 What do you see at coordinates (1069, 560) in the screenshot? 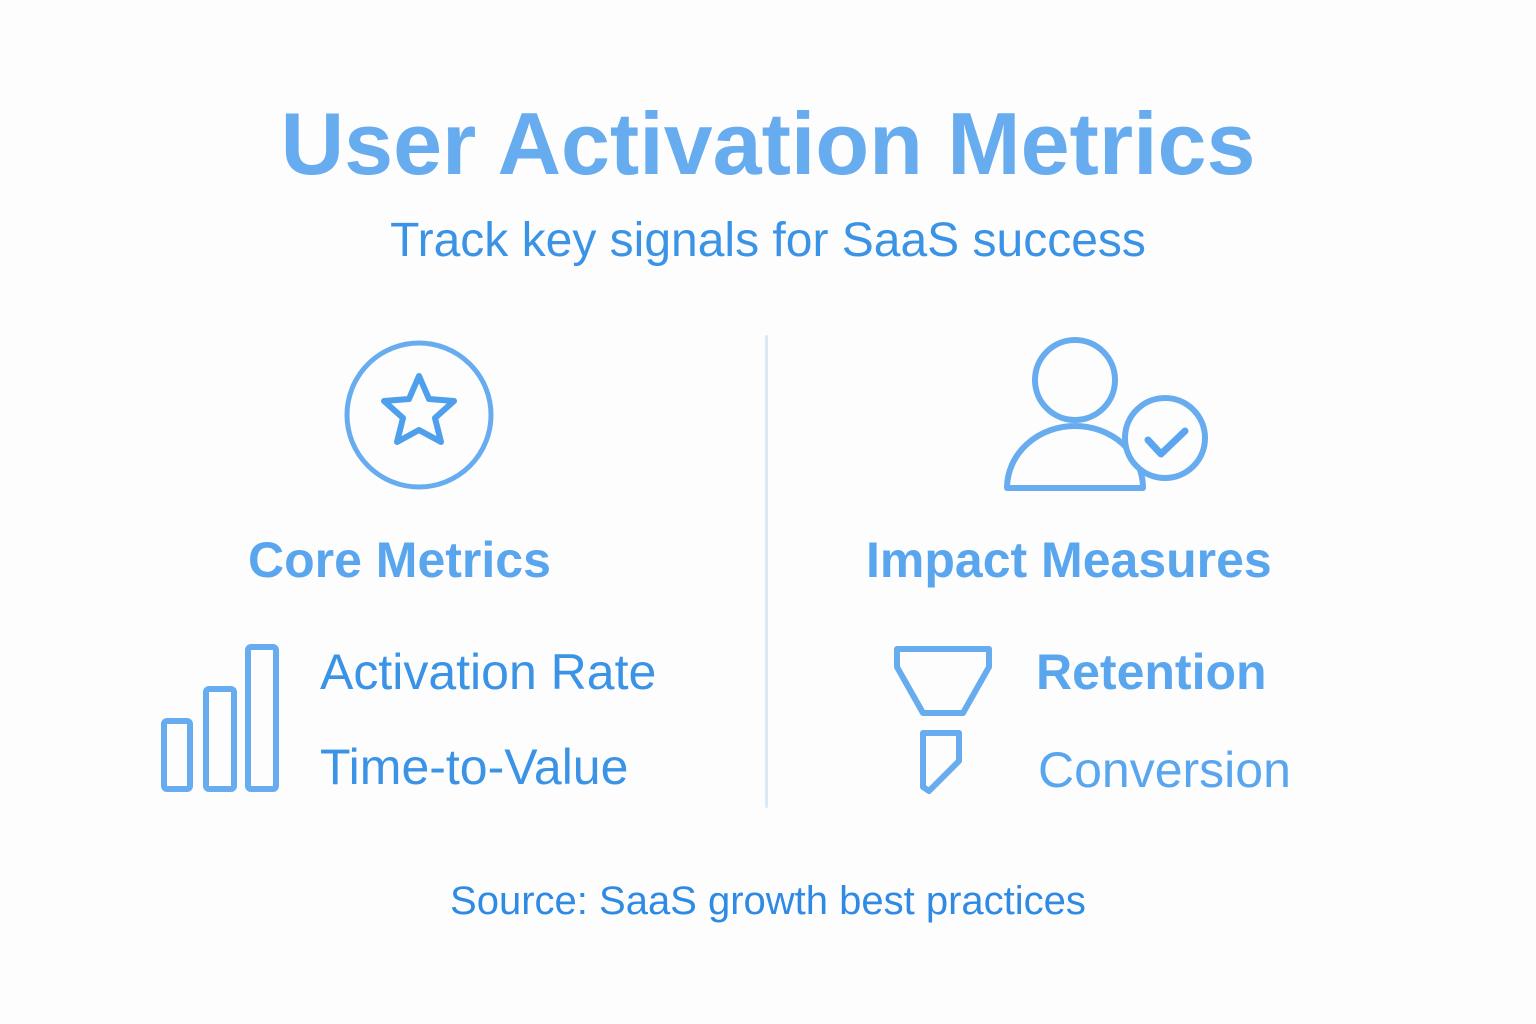
I see `section-title-impact-measures: Impact Measures` at bounding box center [1069, 560].